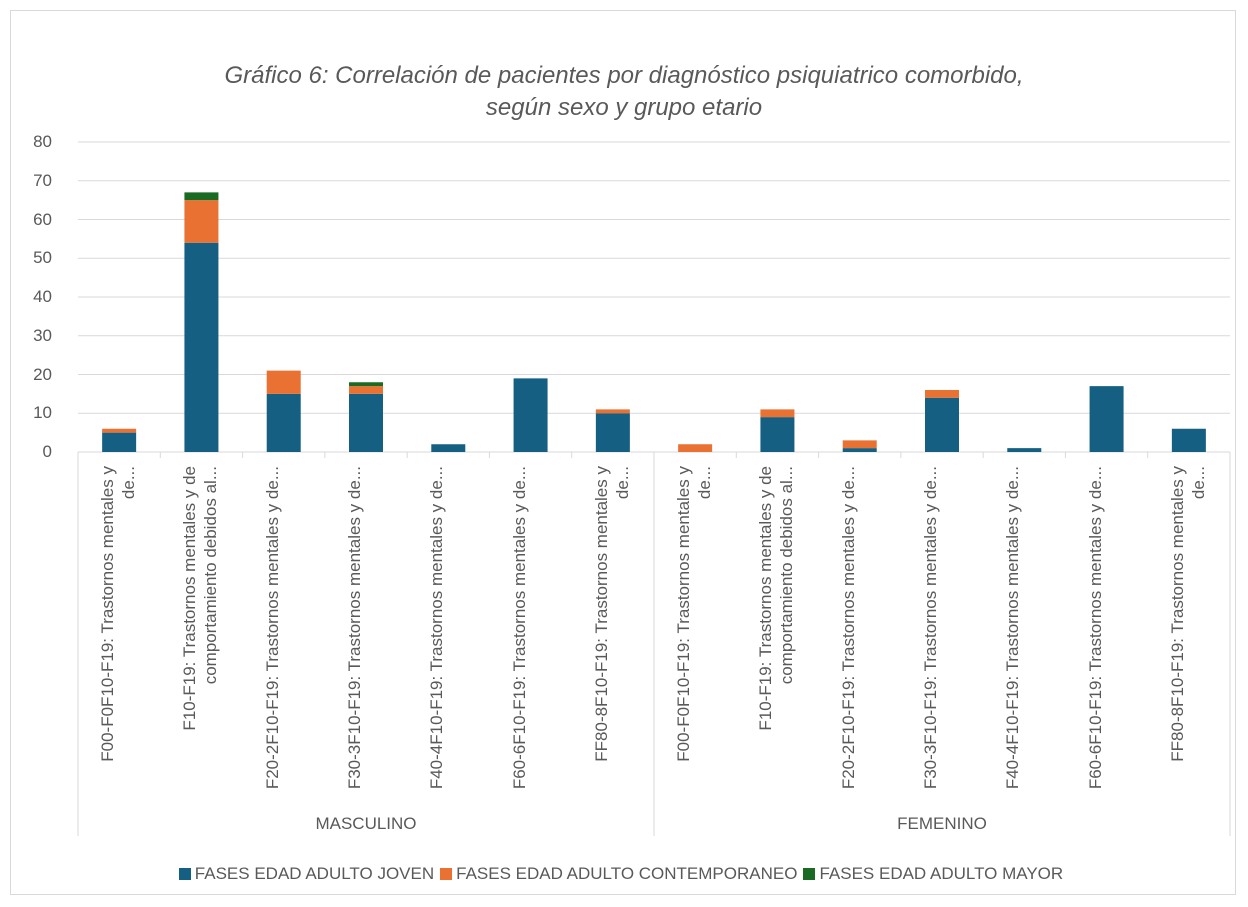 The width and height of the screenshot is (1248, 907). I want to click on y-tick-label: 30, so click(42, 335).